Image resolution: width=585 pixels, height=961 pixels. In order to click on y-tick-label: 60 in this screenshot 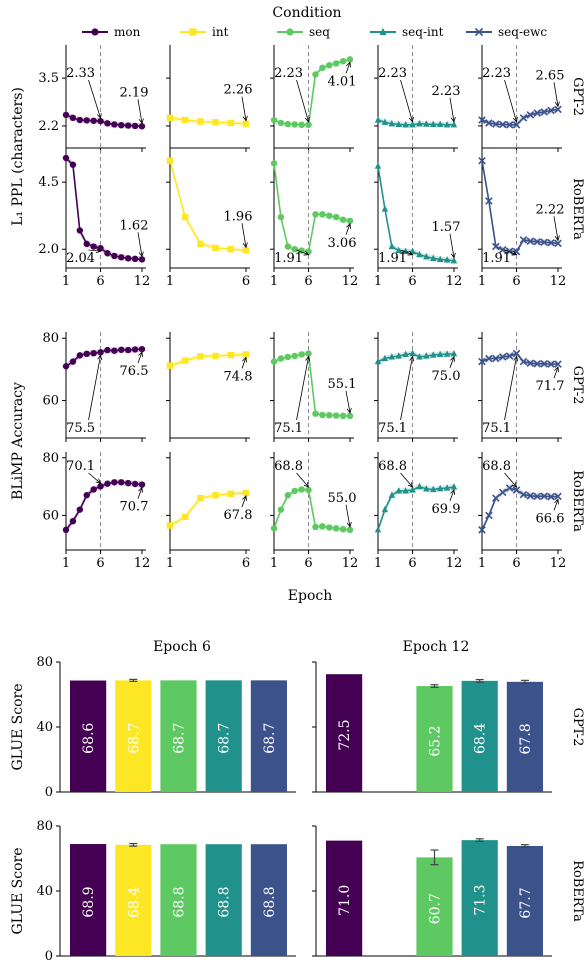, I will do `click(50, 515)`.